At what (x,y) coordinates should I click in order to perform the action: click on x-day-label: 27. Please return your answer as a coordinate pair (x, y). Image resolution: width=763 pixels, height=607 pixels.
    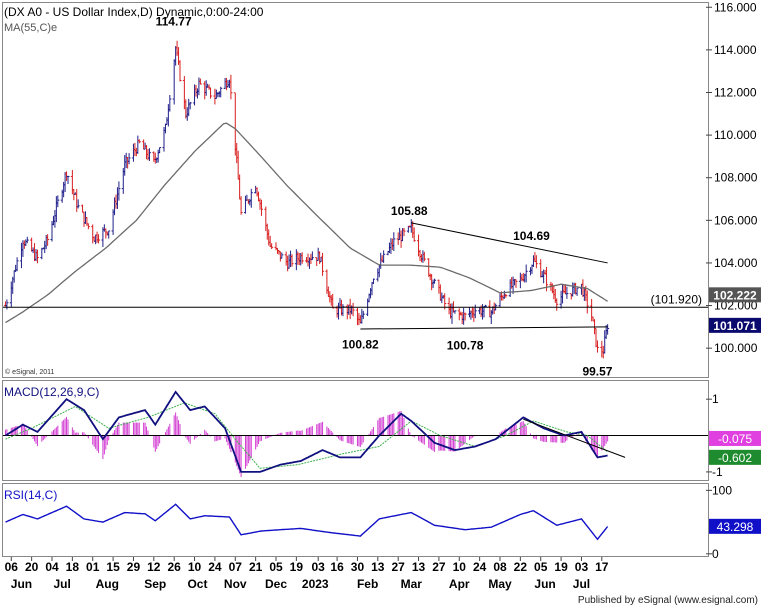
    Looking at the image, I should click on (399, 567).